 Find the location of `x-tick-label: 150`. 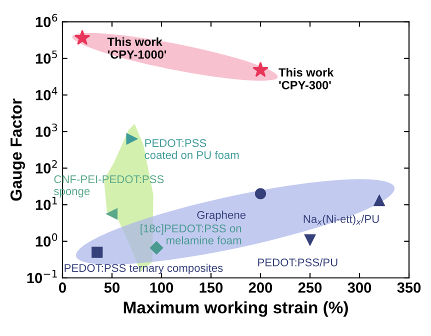

x-tick-label: 150 is located at coordinates (211, 287).